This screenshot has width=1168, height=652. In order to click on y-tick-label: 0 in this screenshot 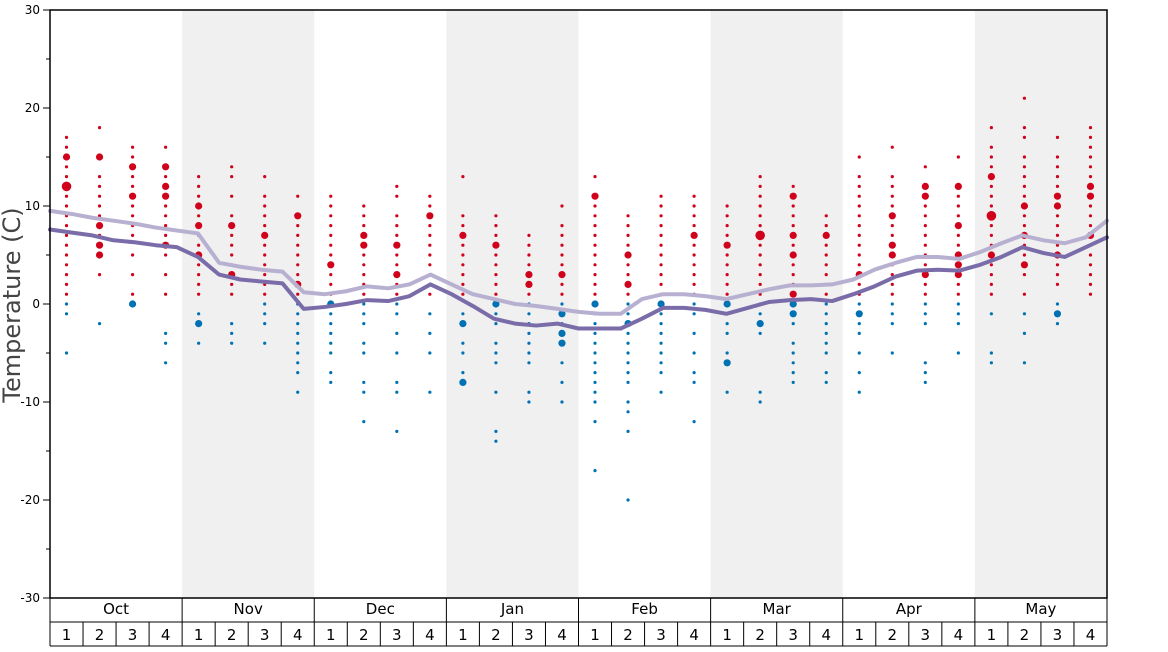, I will do `click(36, 304)`.